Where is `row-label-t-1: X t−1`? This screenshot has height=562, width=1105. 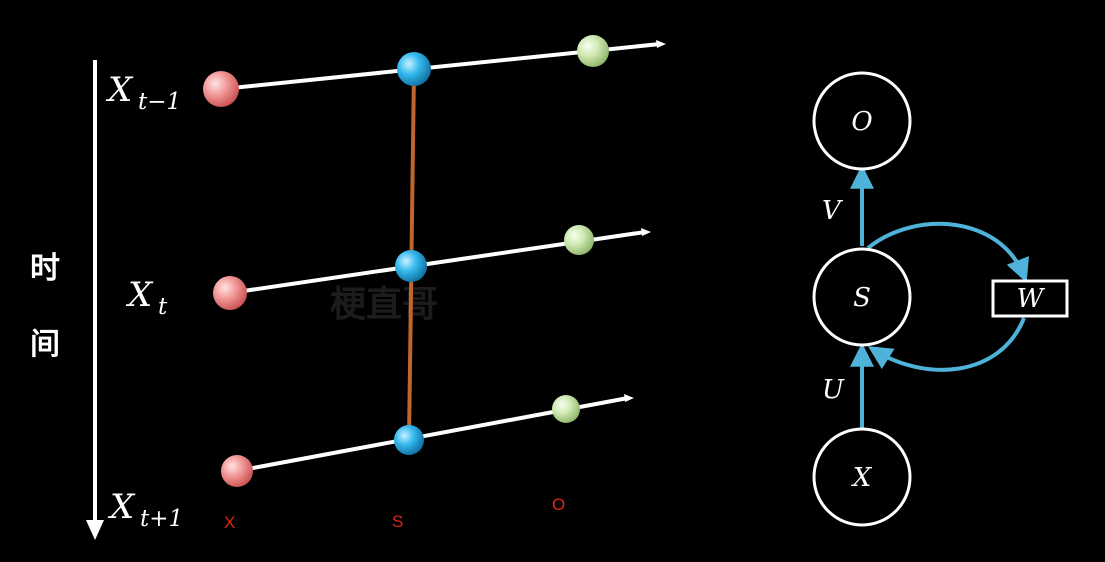
row-label-t-1: X t−1 is located at coordinates (143, 92).